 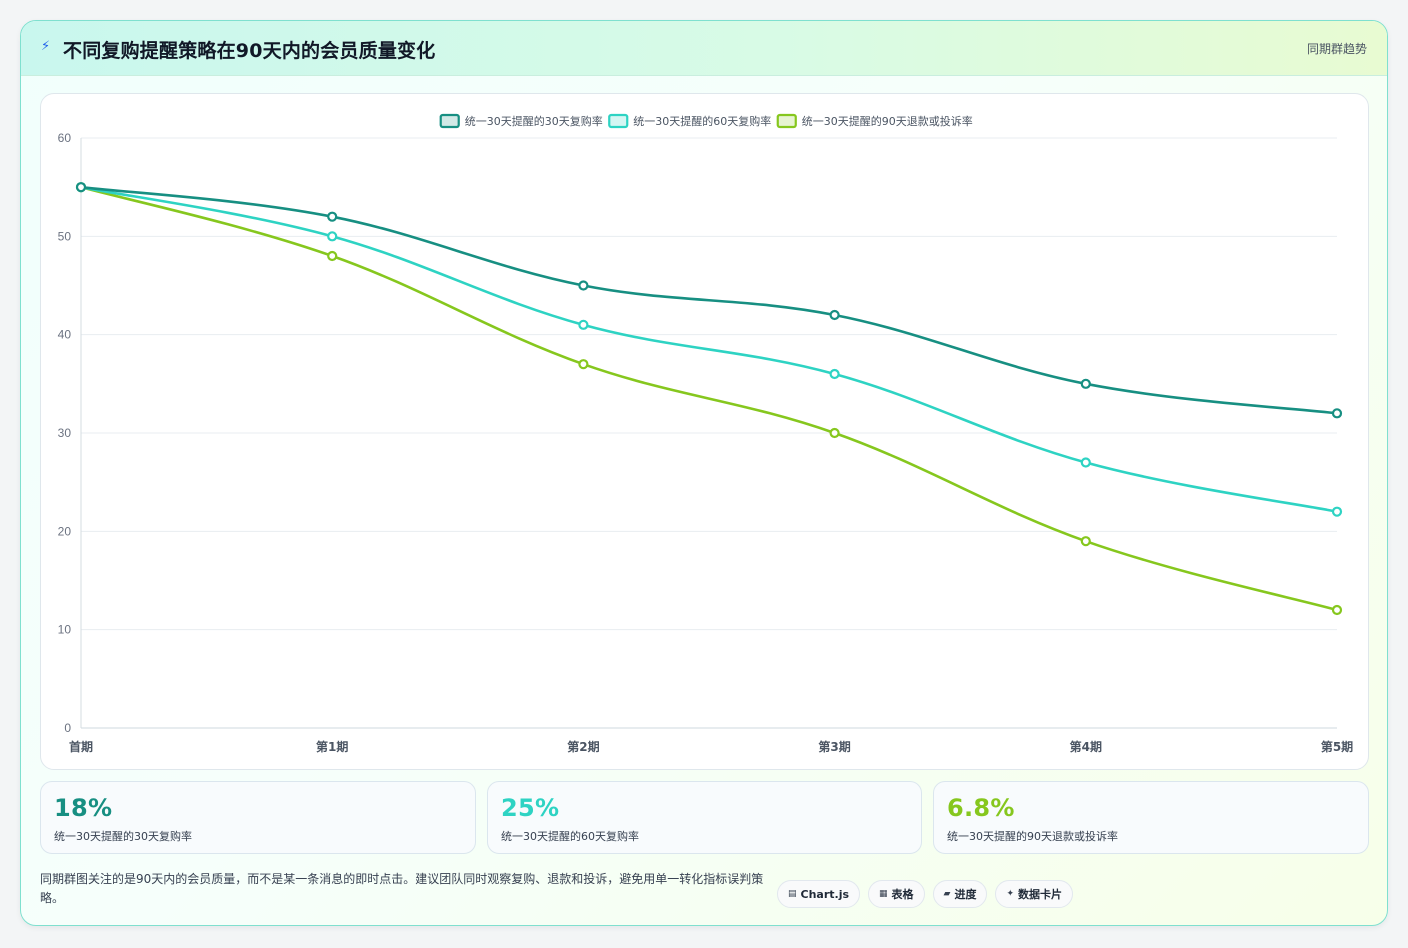 I want to click on x-tick-label: 第2期, so click(x=583, y=746).